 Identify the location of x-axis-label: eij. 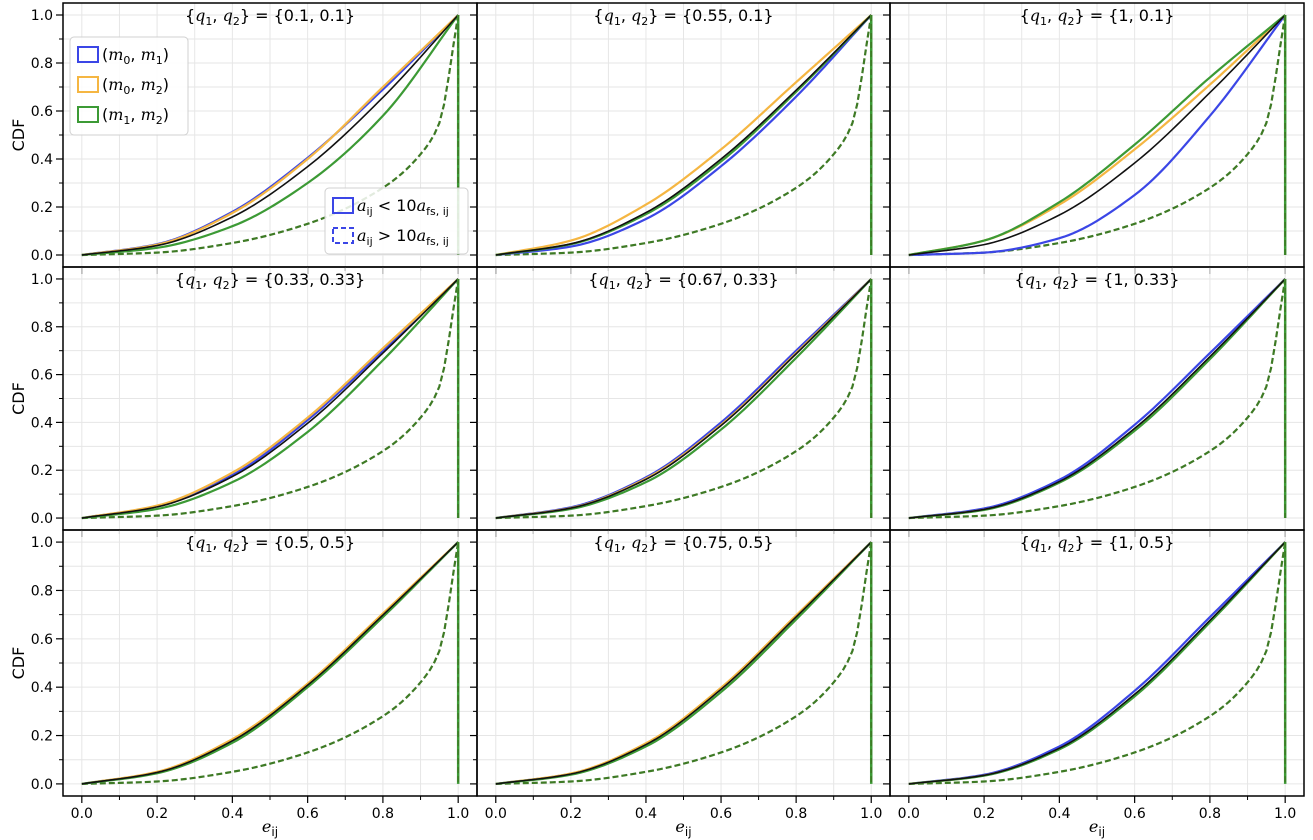
(683, 828).